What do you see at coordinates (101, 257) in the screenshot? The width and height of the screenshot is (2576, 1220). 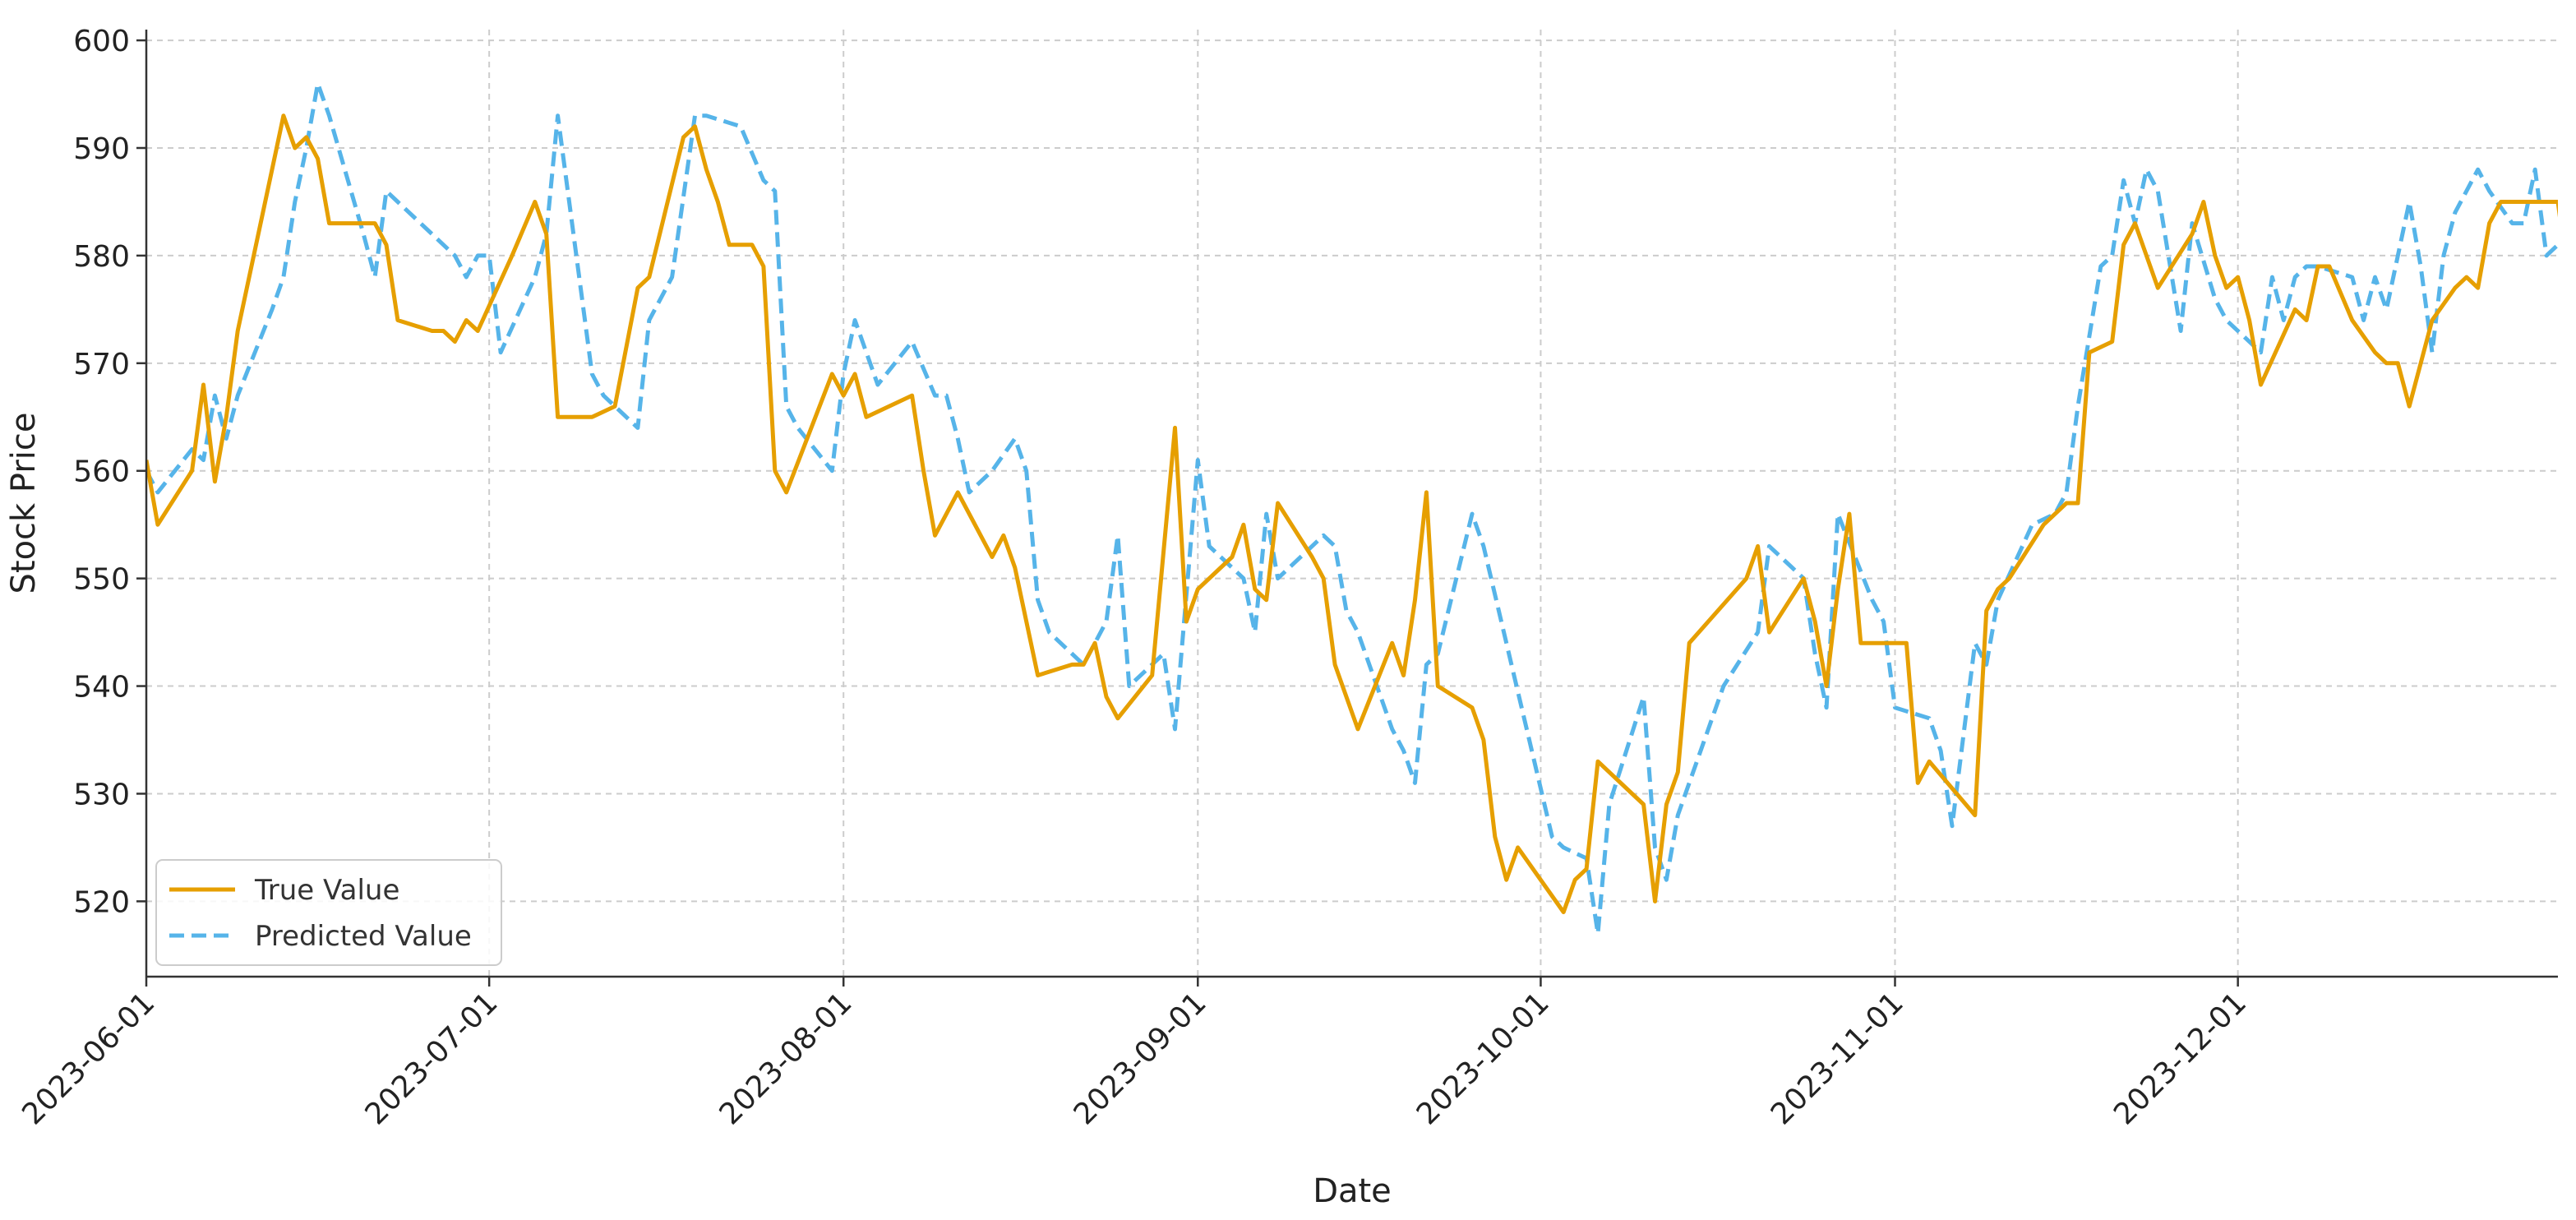 I see `y-tick-label-580: 580` at bounding box center [101, 257].